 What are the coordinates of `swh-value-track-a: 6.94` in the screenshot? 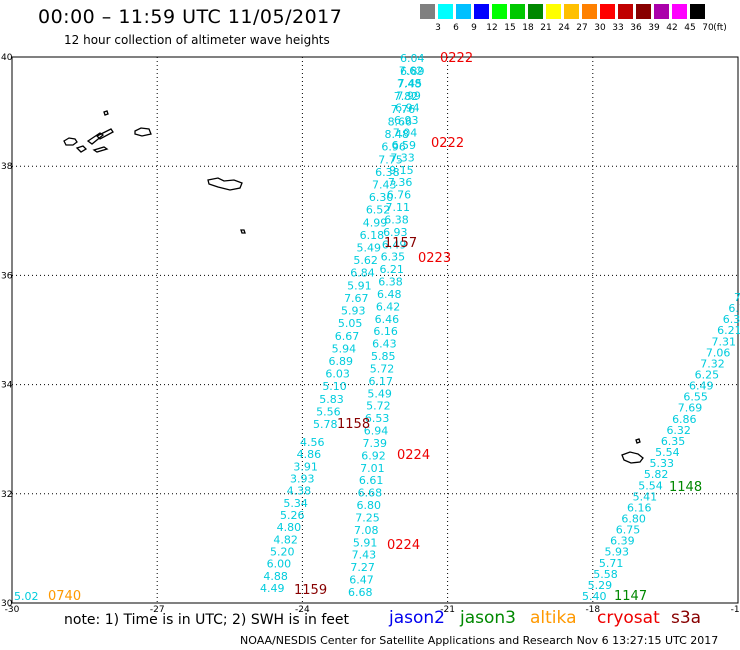 It's located at (407, 108).